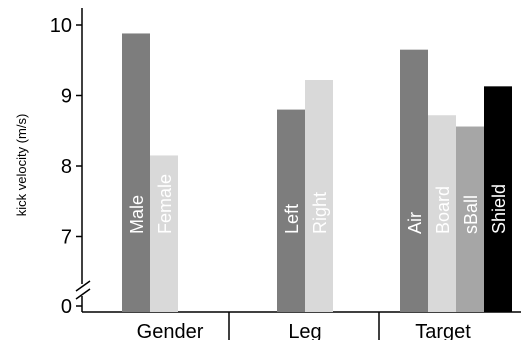 The image size is (521, 340). Describe the element at coordinates (471, 214) in the screenshot. I see `bar-label-sball: sBall` at that location.